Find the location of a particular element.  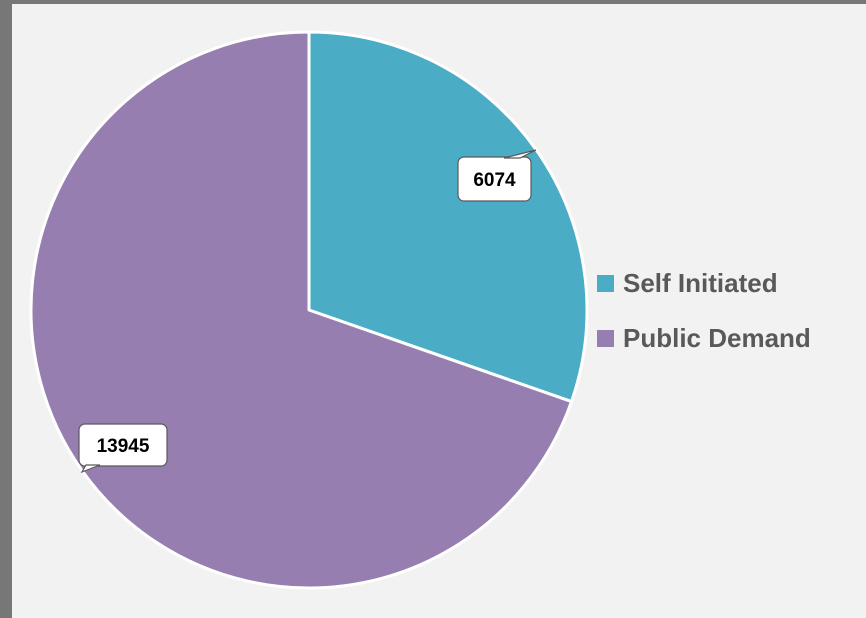

data-label-public-demand: 13945 is located at coordinates (123, 448).